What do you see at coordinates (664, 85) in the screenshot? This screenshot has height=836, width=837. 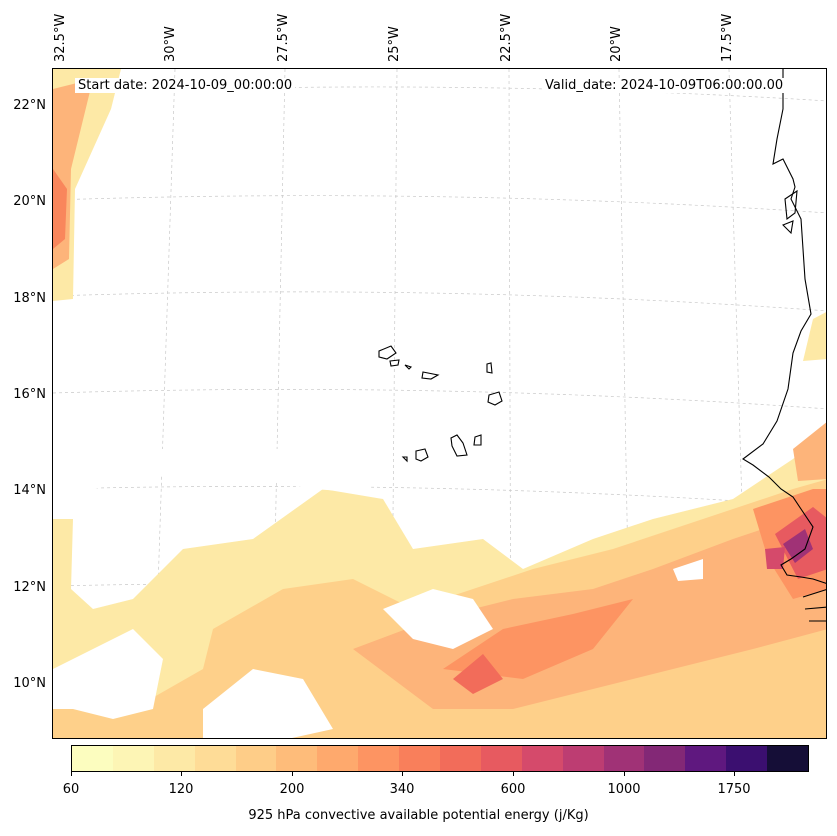 I see `valid-date-label: Valid_date: 2024-10-09T06:00:00.00` at bounding box center [664, 85].